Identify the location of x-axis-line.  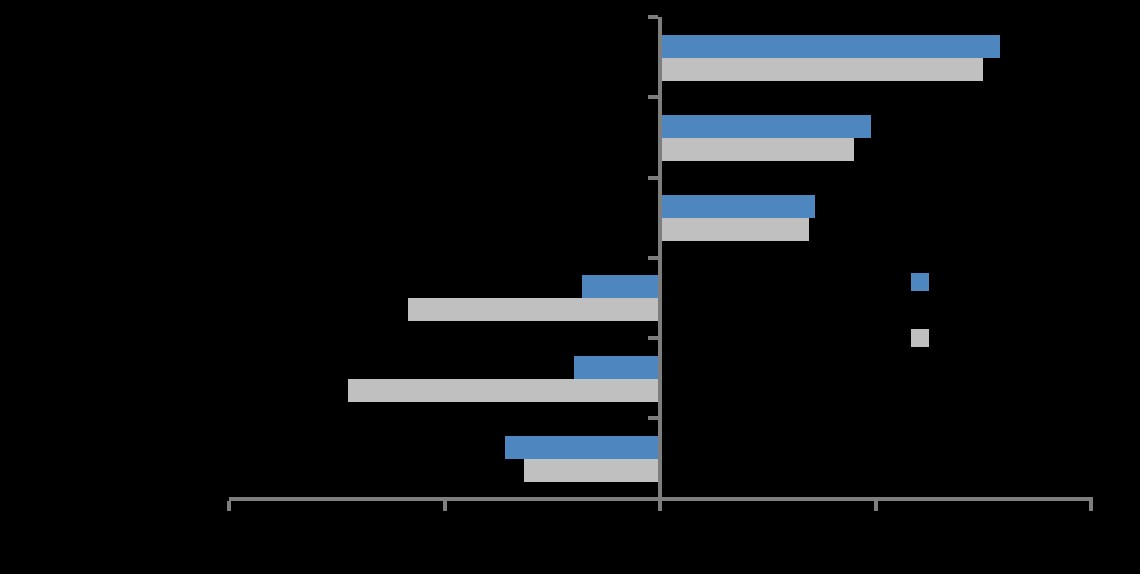
(661, 499).